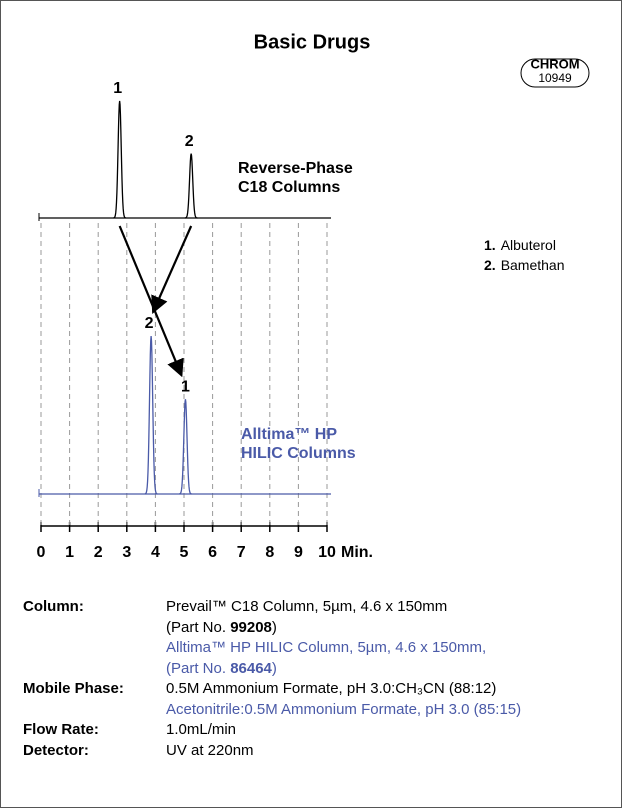 The height and width of the screenshot is (808, 622). I want to click on condition-label: Column:, so click(53, 606).